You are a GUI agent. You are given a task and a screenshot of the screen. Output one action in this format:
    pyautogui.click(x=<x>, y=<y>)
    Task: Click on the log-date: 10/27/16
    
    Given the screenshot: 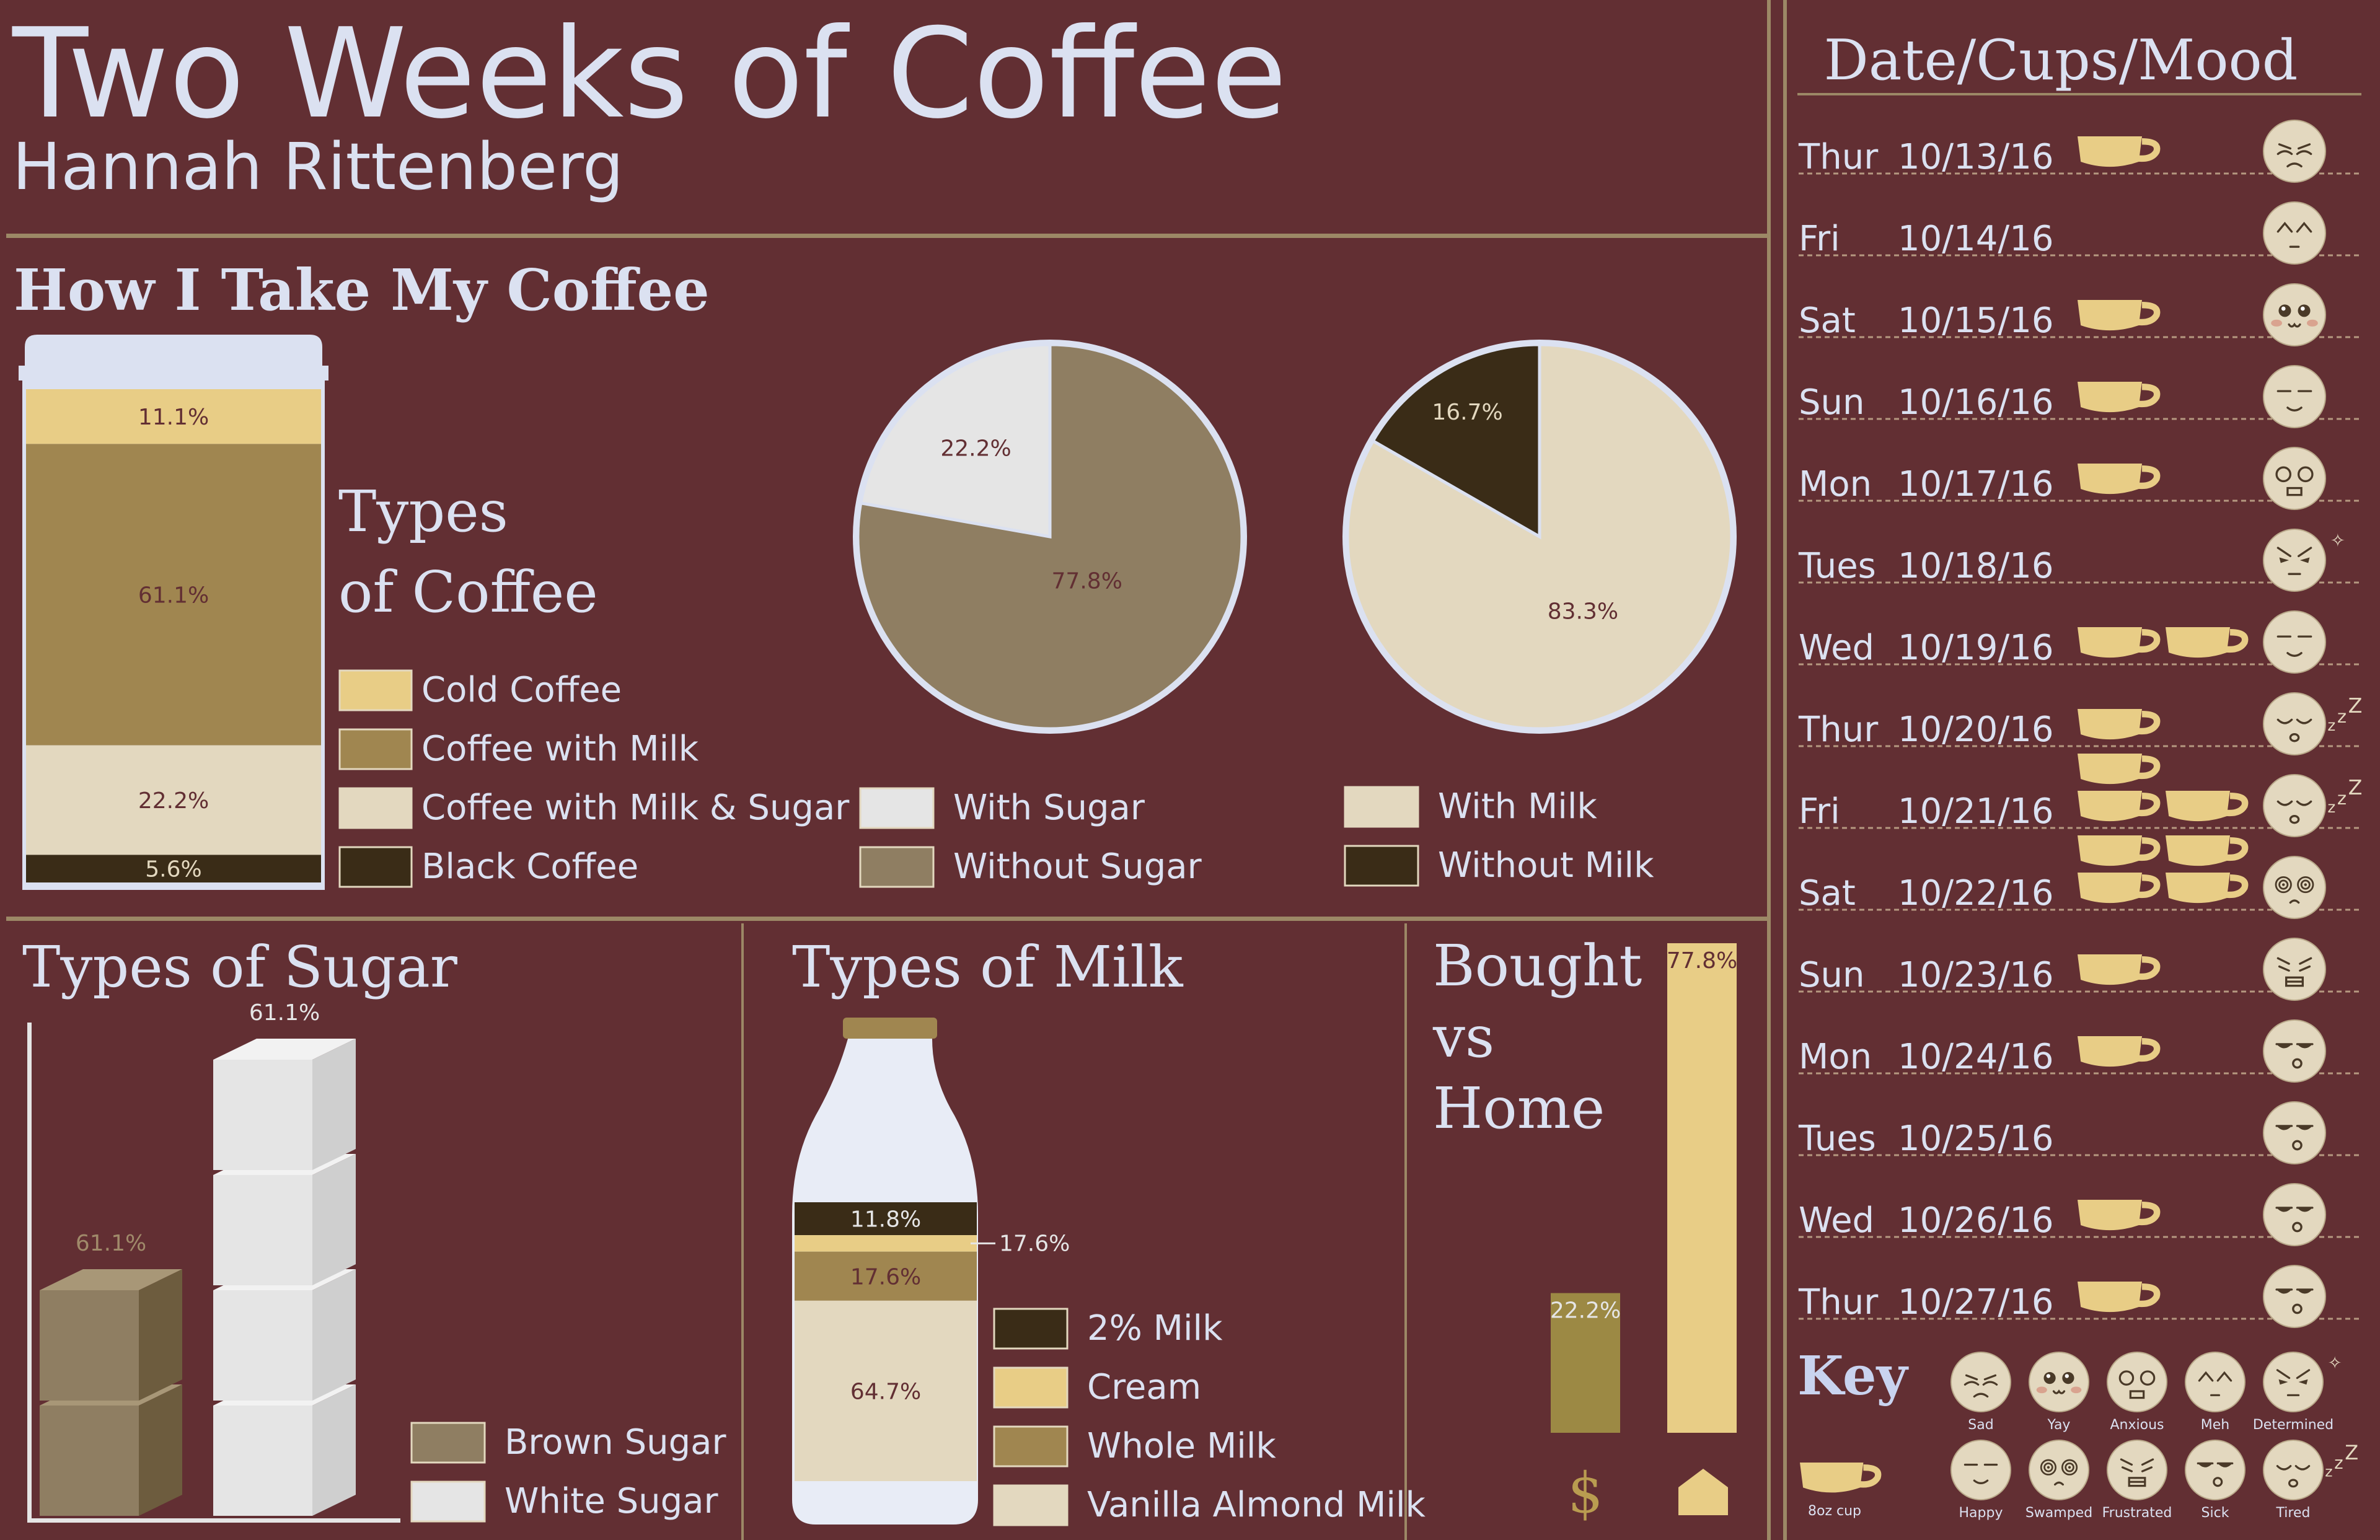 What is the action you would take?
    pyautogui.click(x=1976, y=1302)
    